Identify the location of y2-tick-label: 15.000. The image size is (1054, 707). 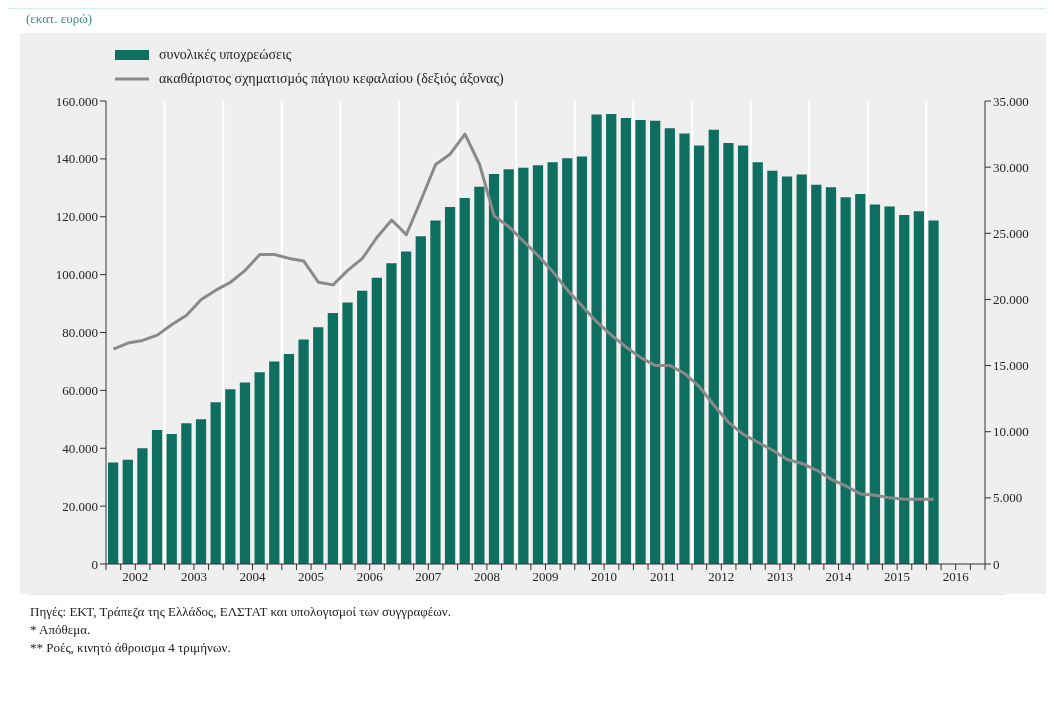
(1011, 366).